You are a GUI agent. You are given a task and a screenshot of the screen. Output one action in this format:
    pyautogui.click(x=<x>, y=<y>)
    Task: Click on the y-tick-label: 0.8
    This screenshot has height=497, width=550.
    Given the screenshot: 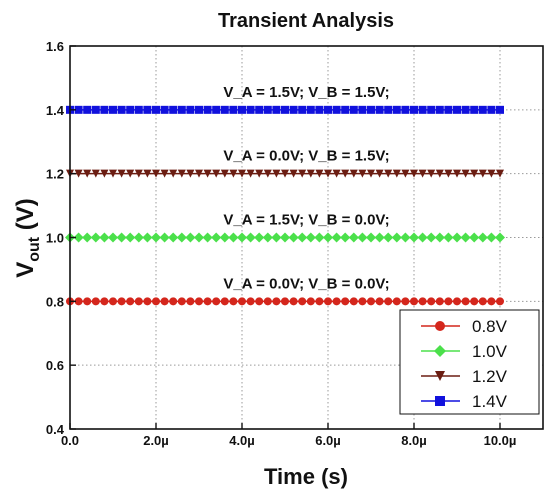 What is the action you would take?
    pyautogui.click(x=55, y=301)
    